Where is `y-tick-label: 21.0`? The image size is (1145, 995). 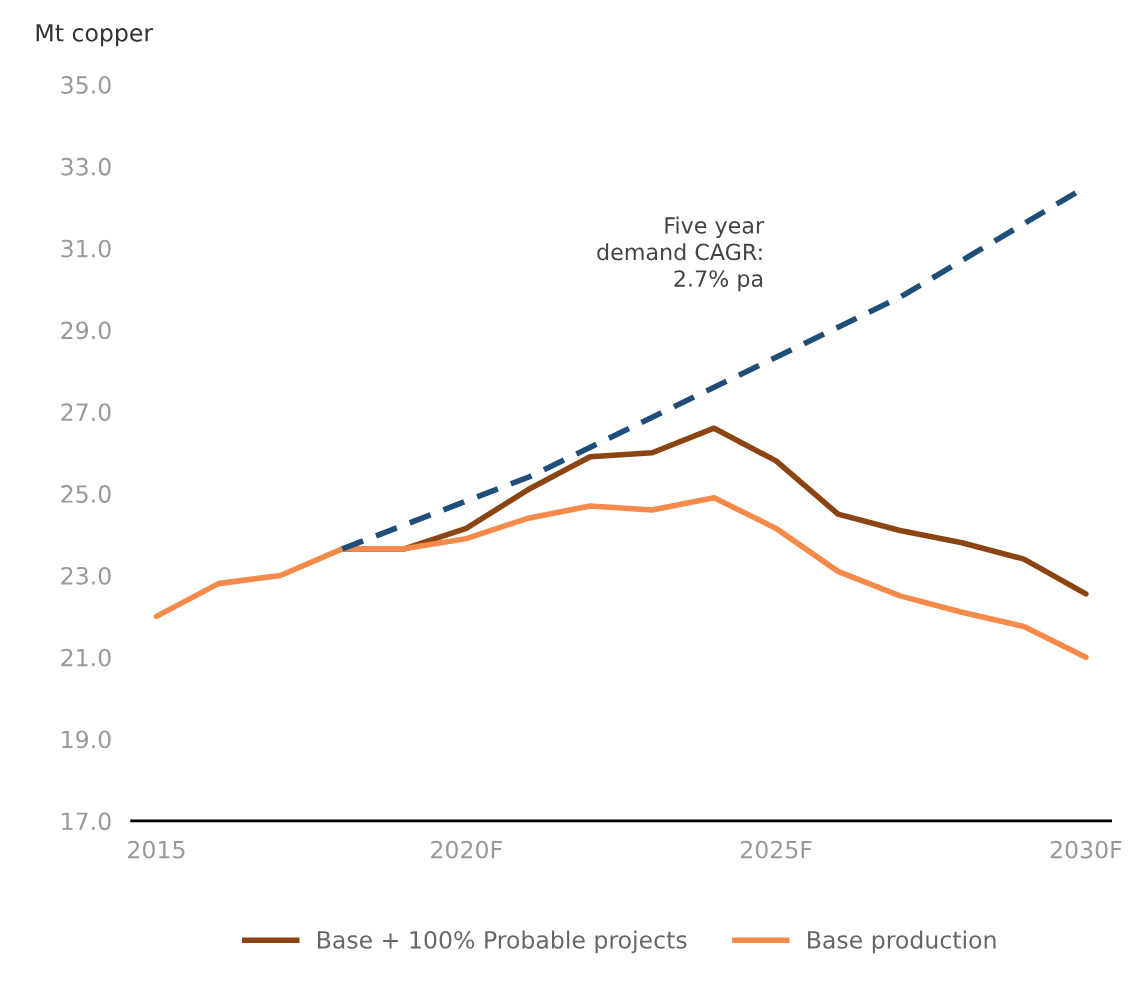 y-tick-label: 21.0 is located at coordinates (86, 657).